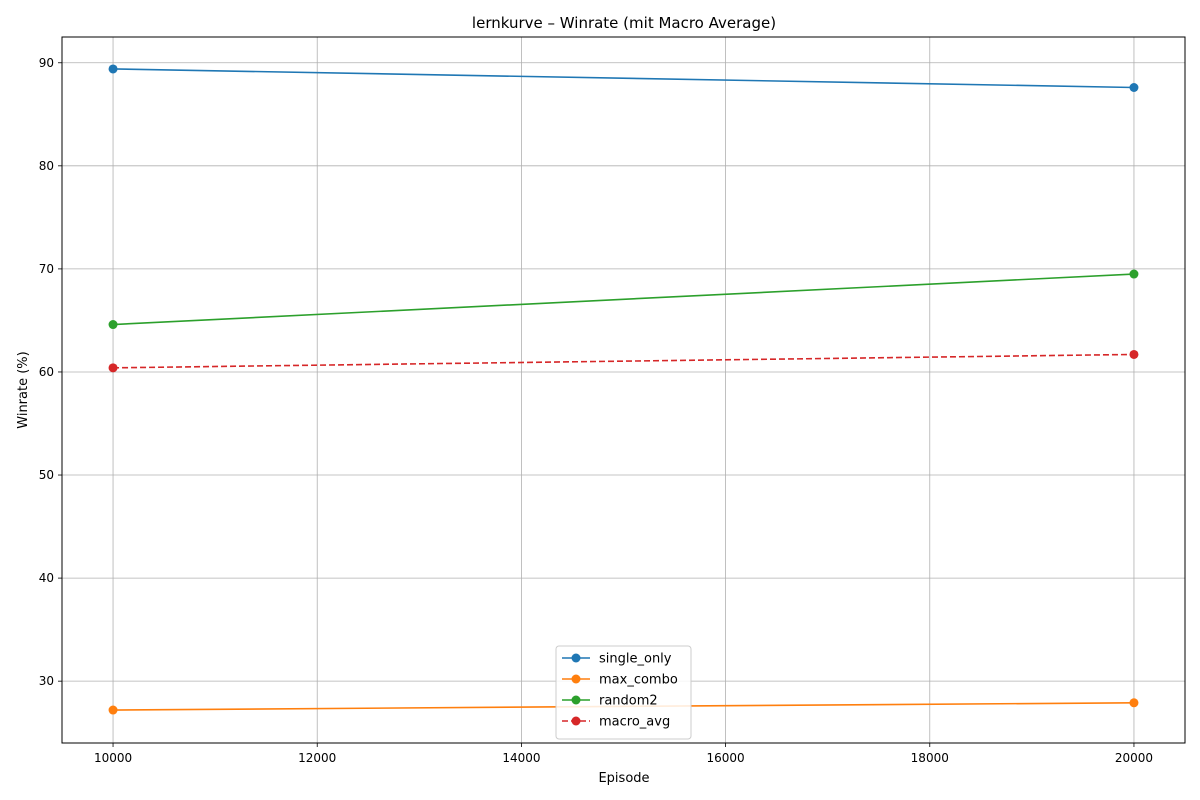 The height and width of the screenshot is (800, 1200). What do you see at coordinates (576, 700) in the screenshot?
I see `legend-marker-random2` at bounding box center [576, 700].